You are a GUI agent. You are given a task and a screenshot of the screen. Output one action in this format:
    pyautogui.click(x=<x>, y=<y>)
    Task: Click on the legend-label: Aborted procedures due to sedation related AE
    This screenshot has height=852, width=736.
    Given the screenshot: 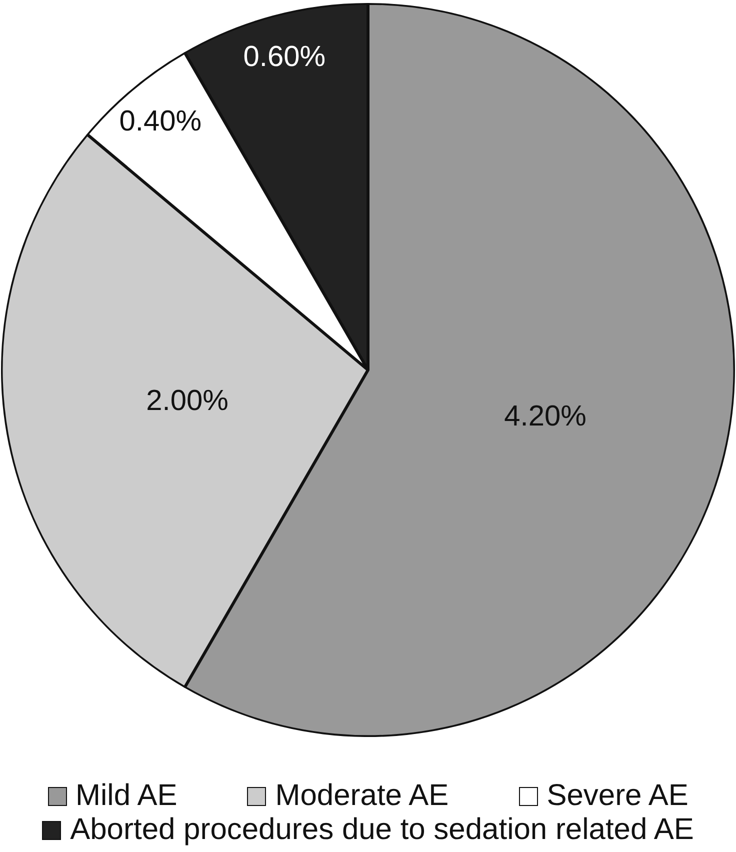 What is the action you would take?
    pyautogui.click(x=382, y=830)
    